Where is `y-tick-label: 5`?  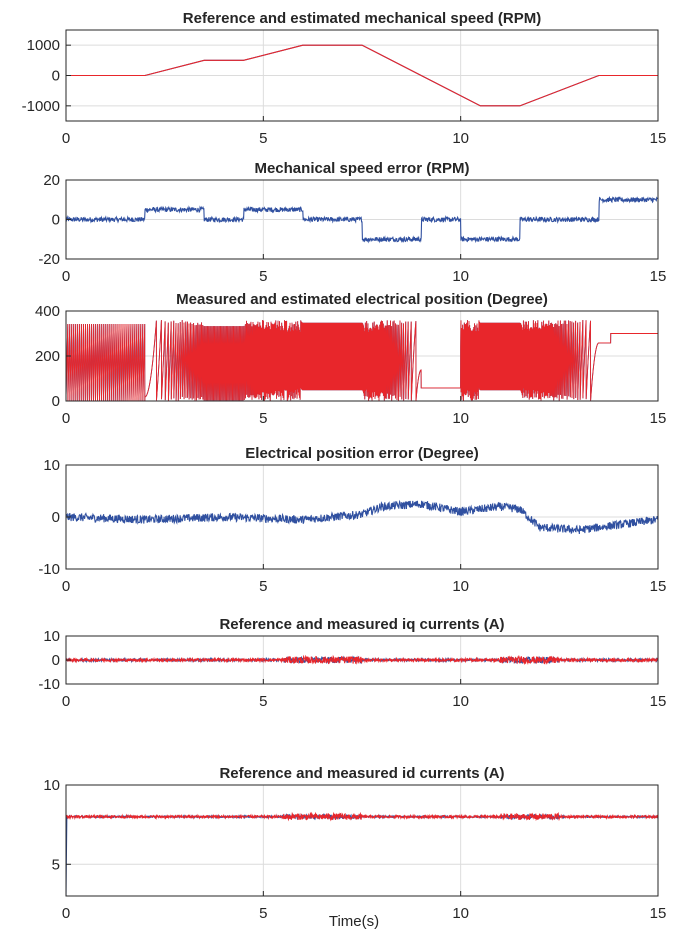 y-tick-label: 5 is located at coordinates (56, 864).